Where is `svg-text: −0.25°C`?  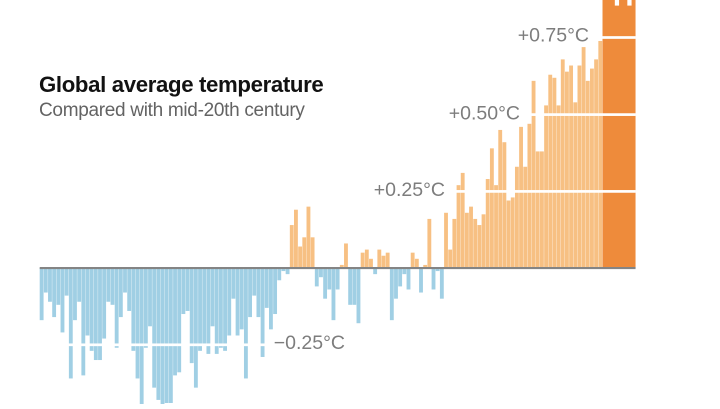
svg-text: −0.25°C is located at coordinates (309, 343).